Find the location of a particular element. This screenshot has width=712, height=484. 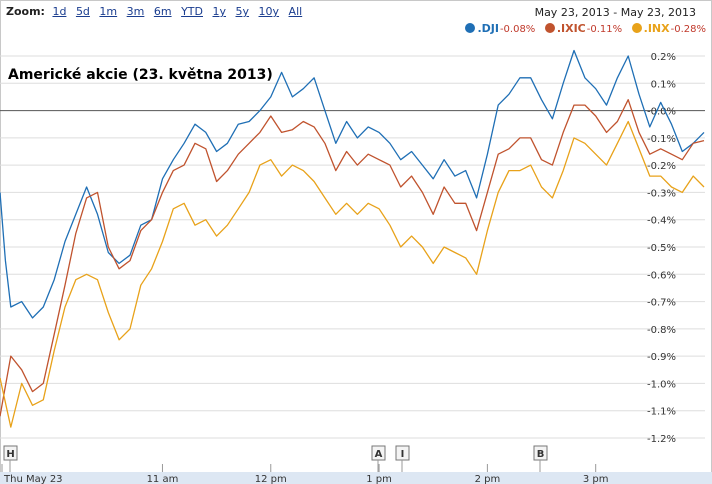

y-tick-label: -0.7% is located at coordinates (661, 303).